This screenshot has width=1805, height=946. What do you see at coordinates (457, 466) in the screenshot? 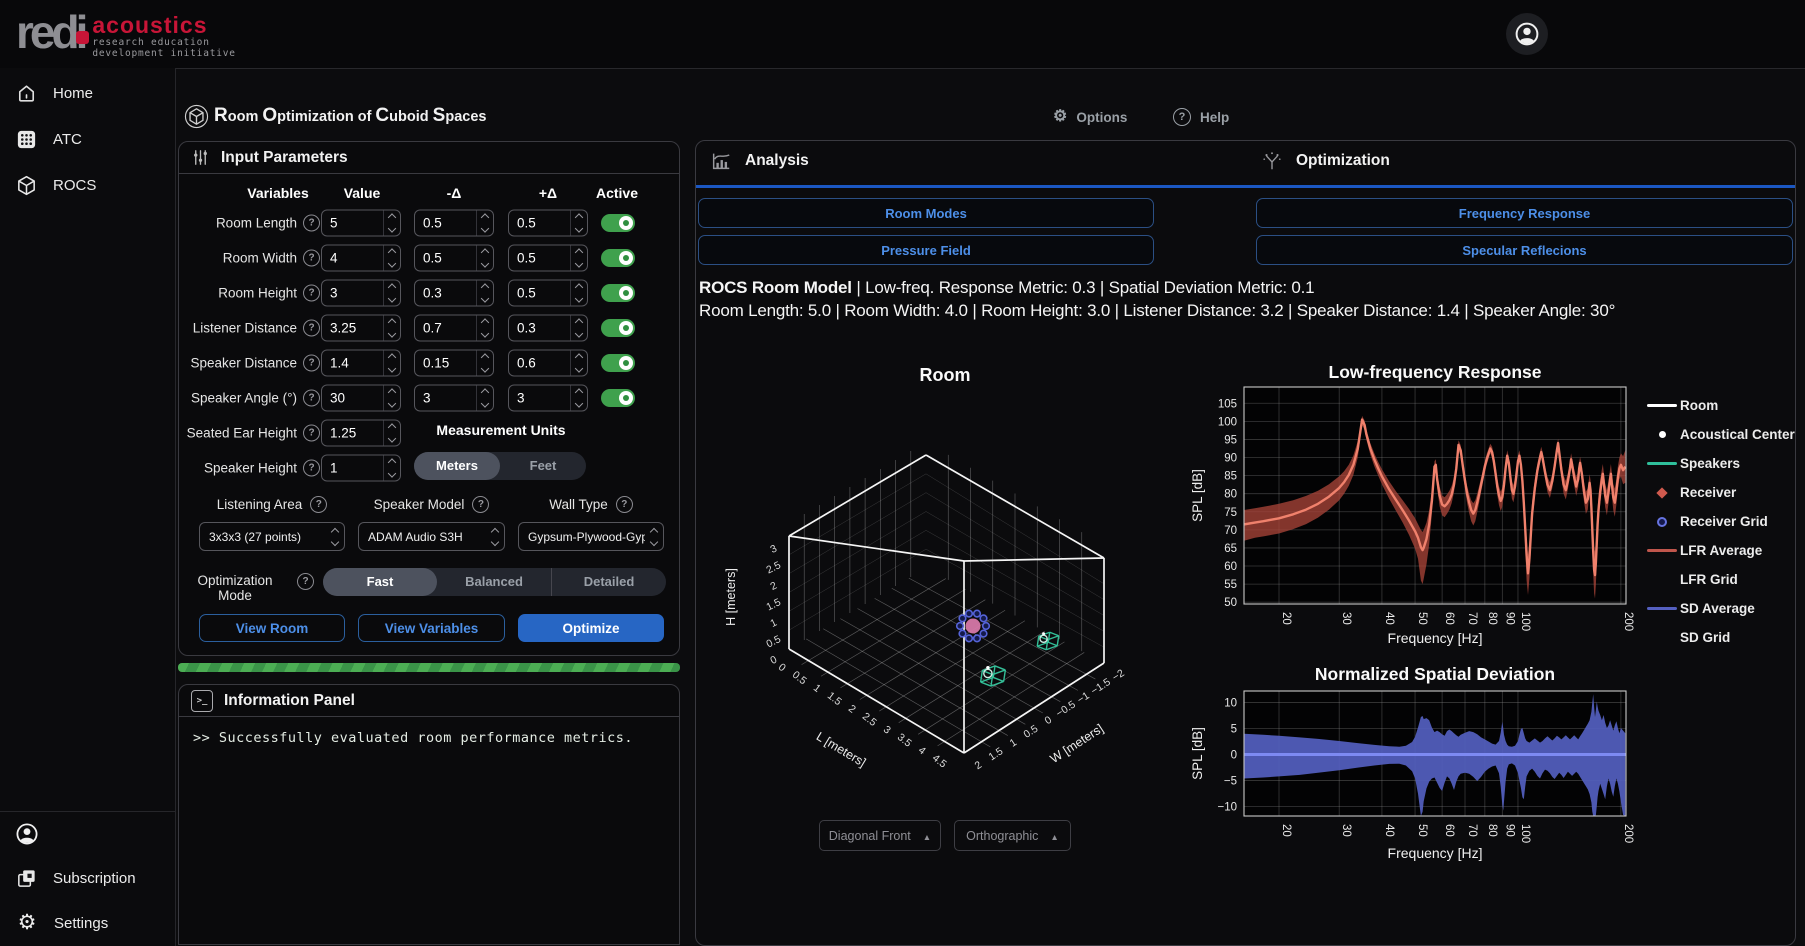
I see `units-option-meters: Meters` at bounding box center [457, 466].